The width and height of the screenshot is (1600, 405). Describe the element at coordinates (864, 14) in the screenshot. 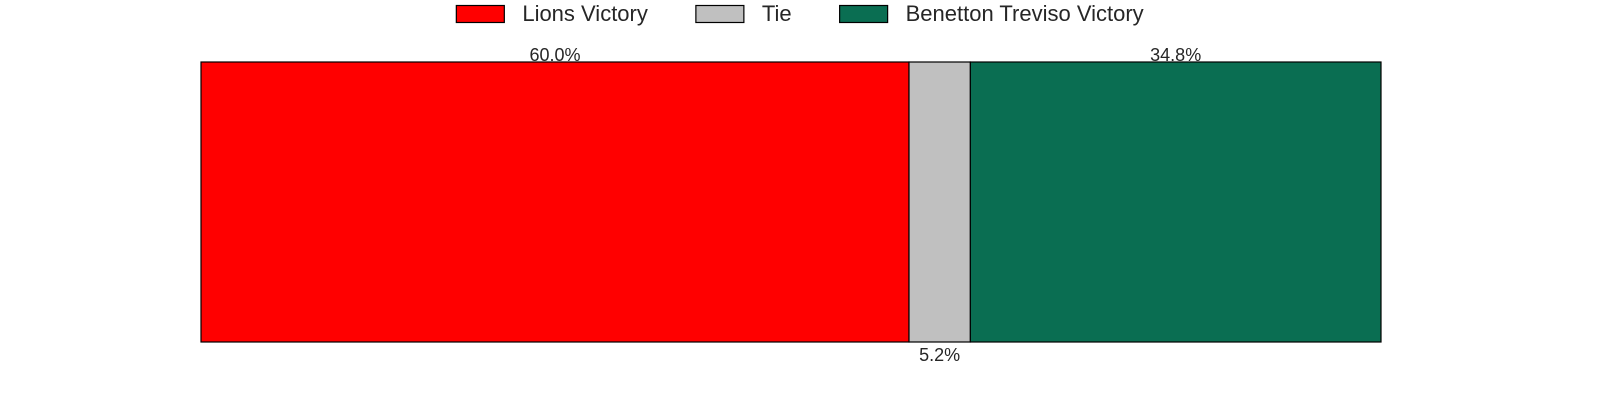

I see `legend-swatch-benetton-treviso-victory` at that location.